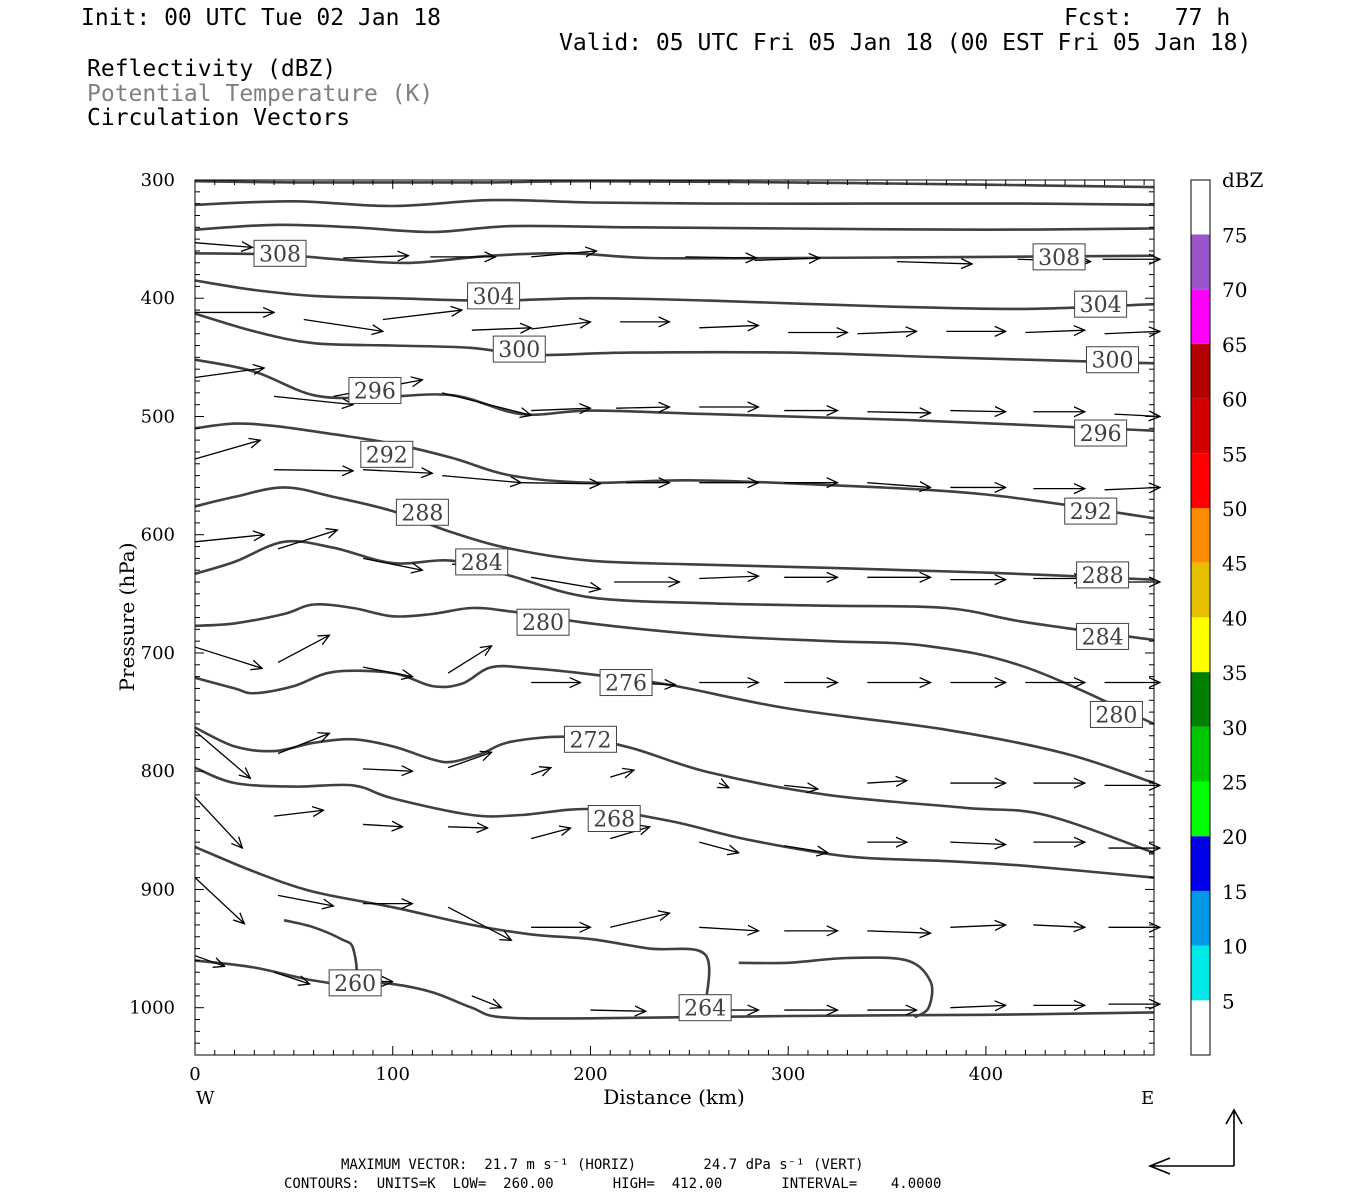 This screenshot has width=1350, height=1200. I want to click on contour-label-272: 272, so click(590, 739).